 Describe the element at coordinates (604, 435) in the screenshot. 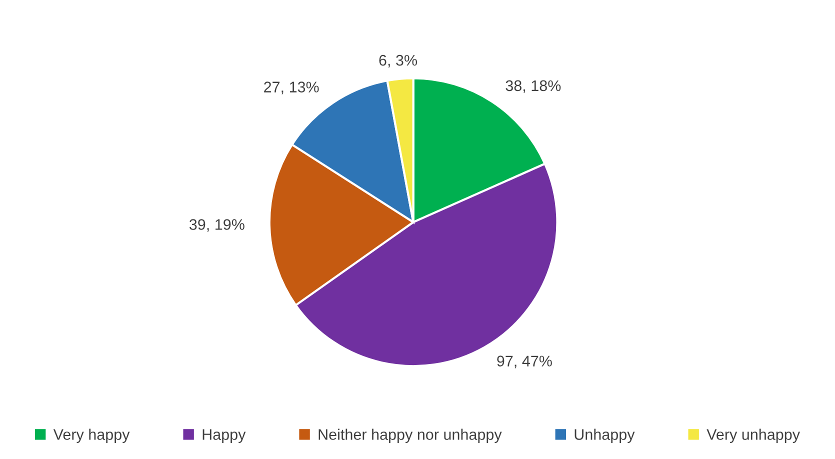

I see `legend-label: Unhappy` at that location.